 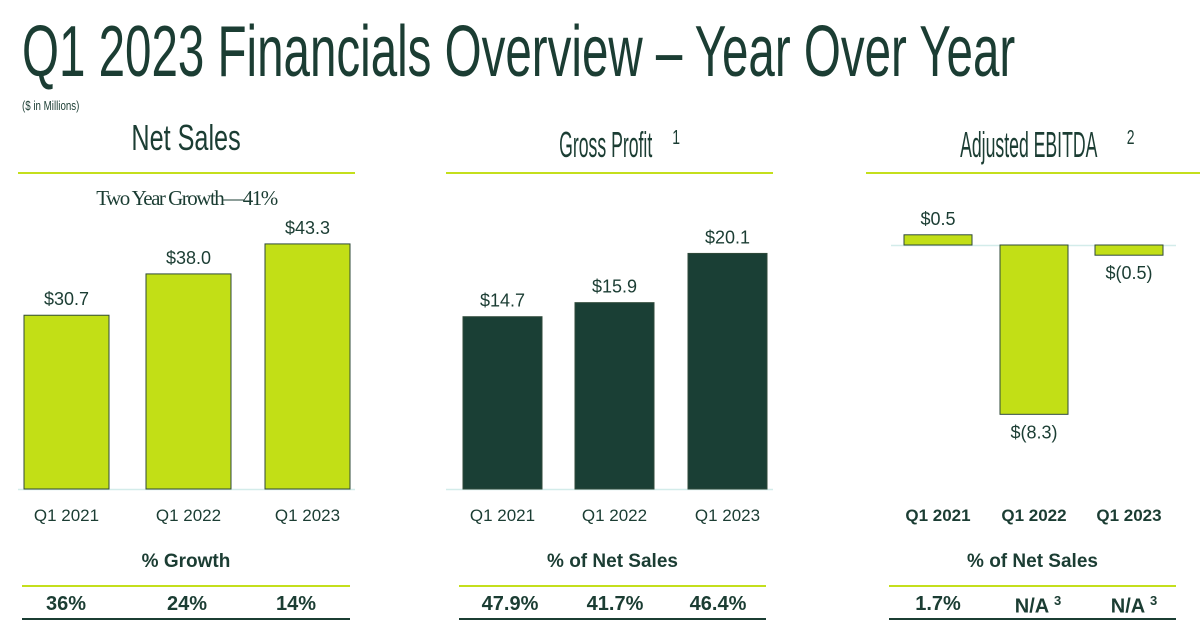 I want to click on units-note: ($ in Millions), so click(x=51, y=105).